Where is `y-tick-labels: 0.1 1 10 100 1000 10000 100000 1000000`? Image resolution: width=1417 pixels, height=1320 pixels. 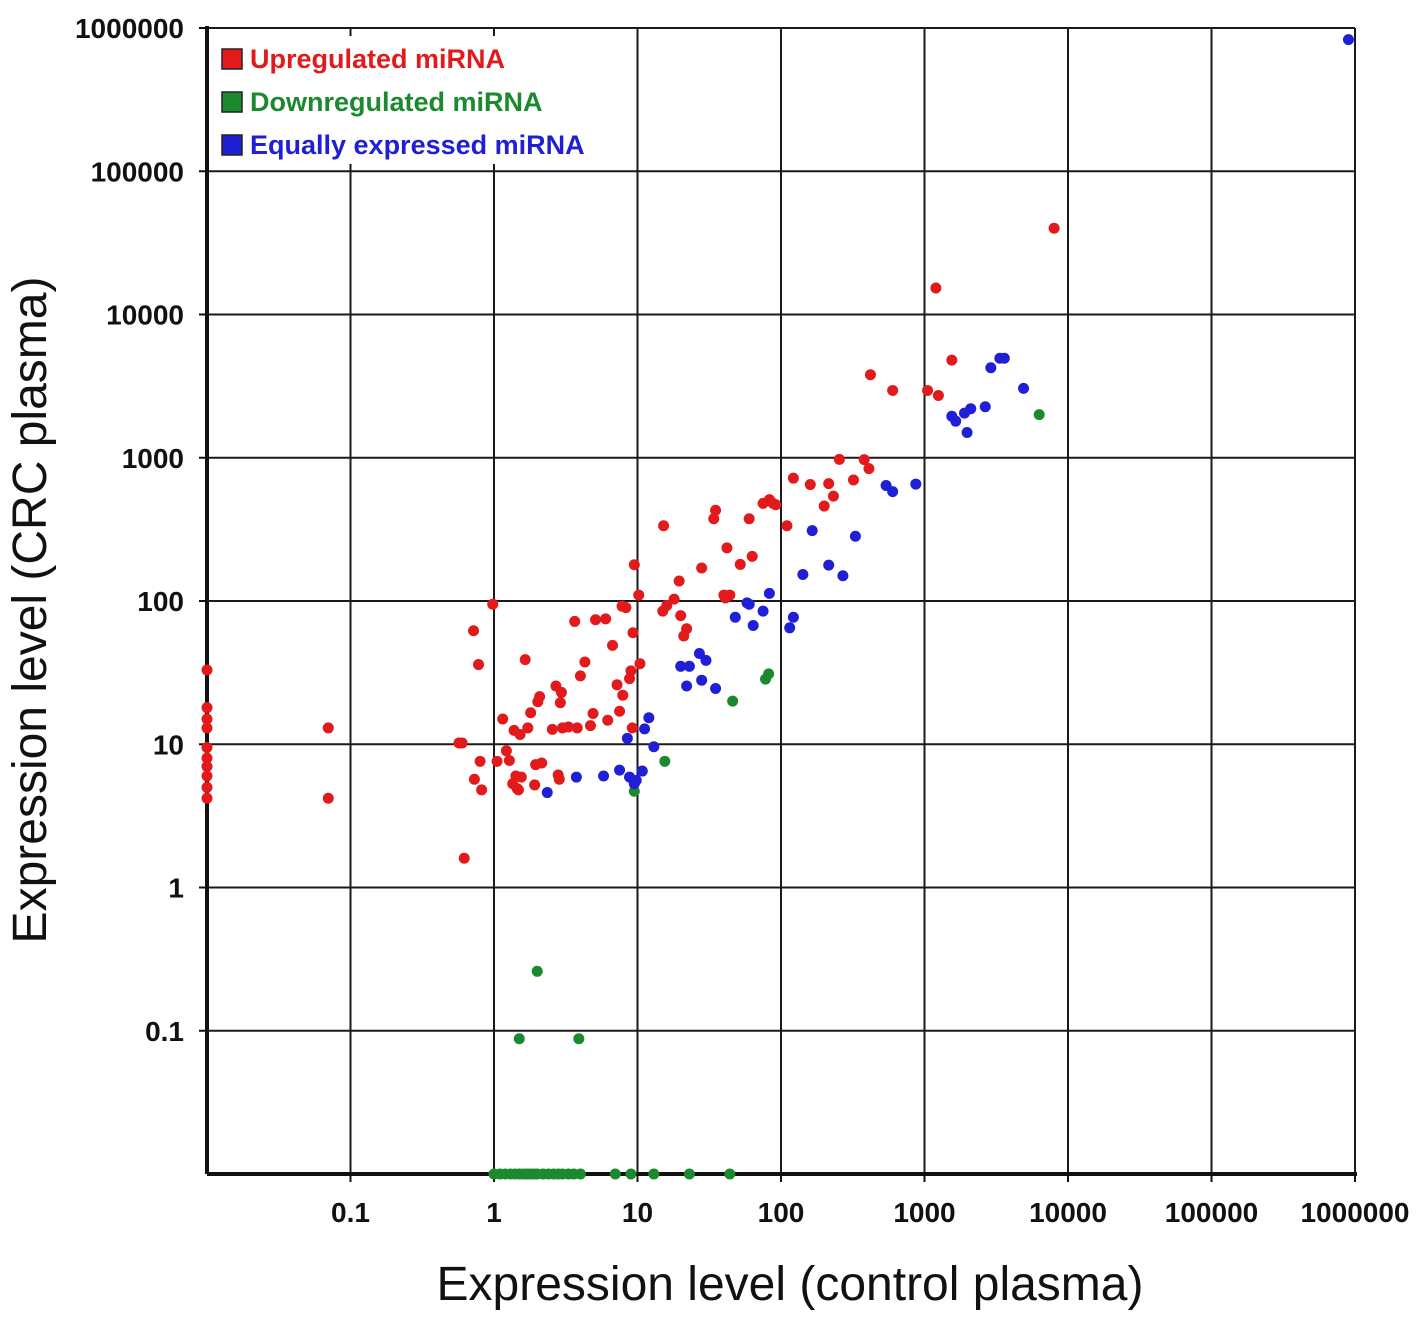 y-tick-labels: 0.1 1 10 100 1000 10000 100000 1000000 is located at coordinates (129, 530).